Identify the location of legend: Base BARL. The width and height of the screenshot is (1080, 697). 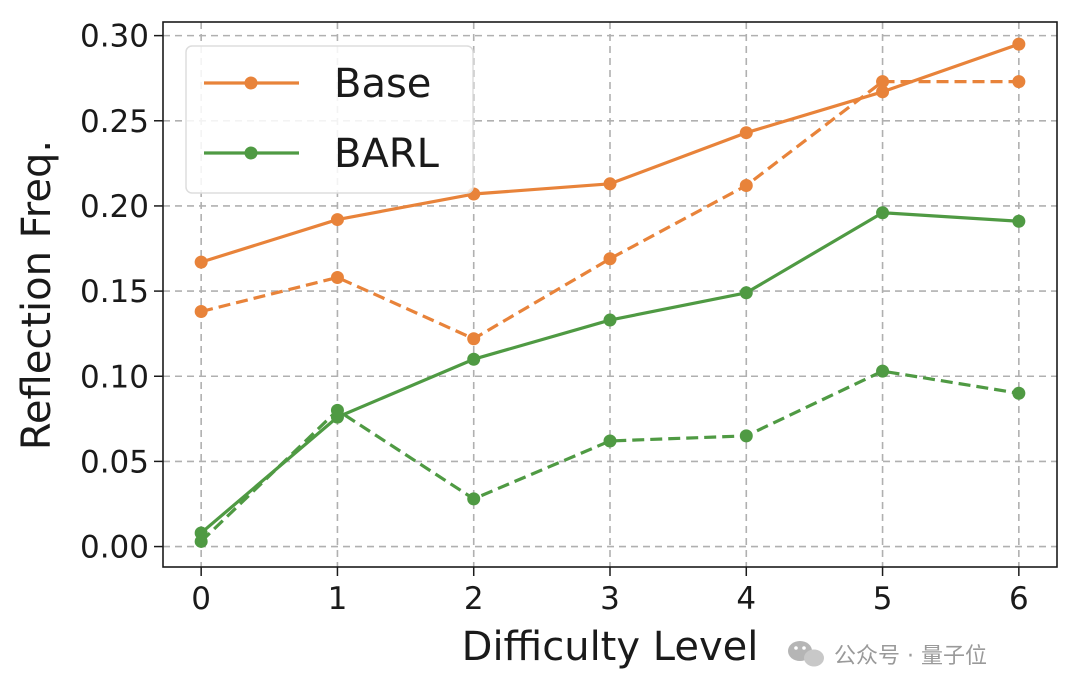
(329, 119).